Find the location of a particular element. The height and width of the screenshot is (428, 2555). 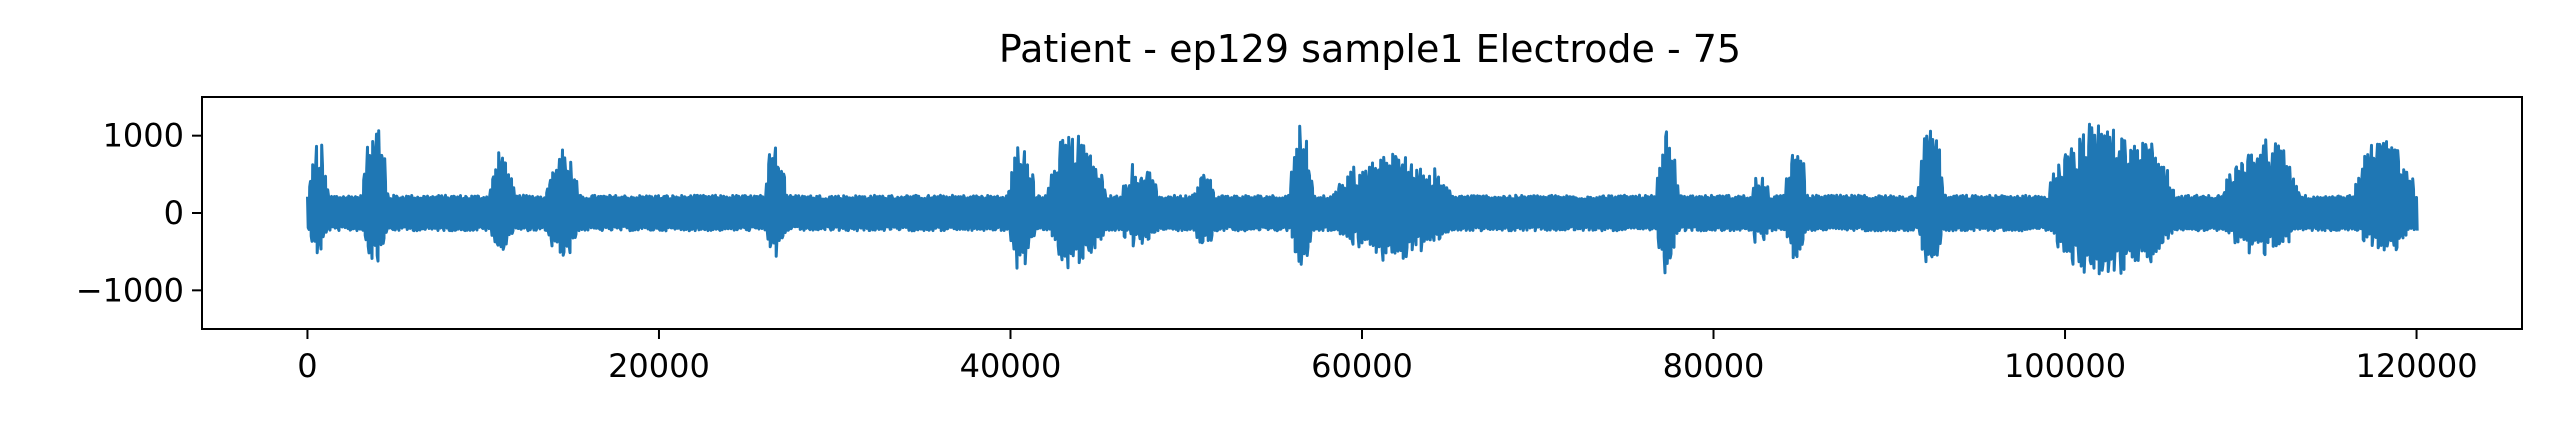

x-tick-label: 80000 is located at coordinates (1714, 366).